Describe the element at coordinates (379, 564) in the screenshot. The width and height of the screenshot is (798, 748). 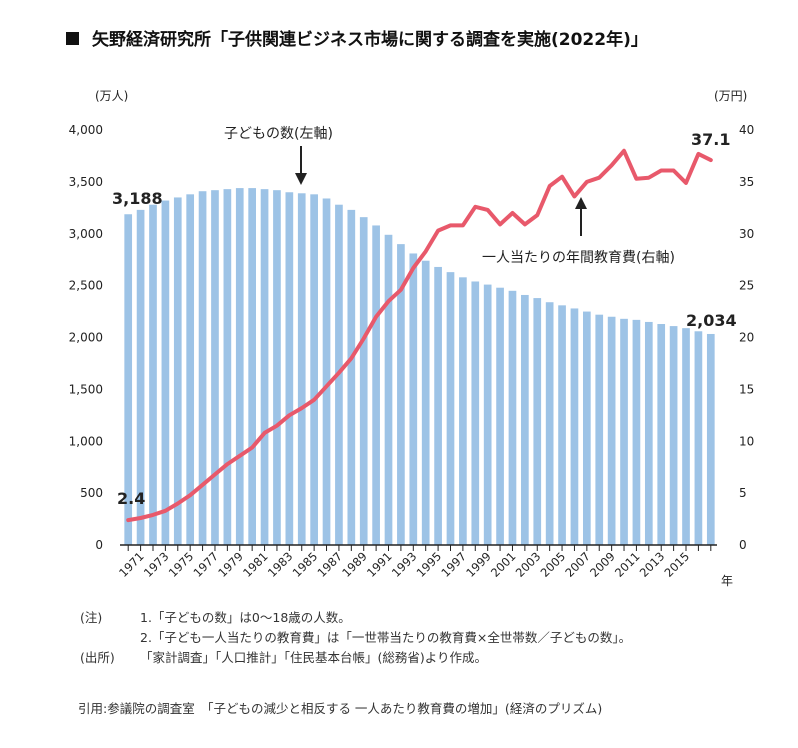
I see `x-tick-label: 1991` at that location.